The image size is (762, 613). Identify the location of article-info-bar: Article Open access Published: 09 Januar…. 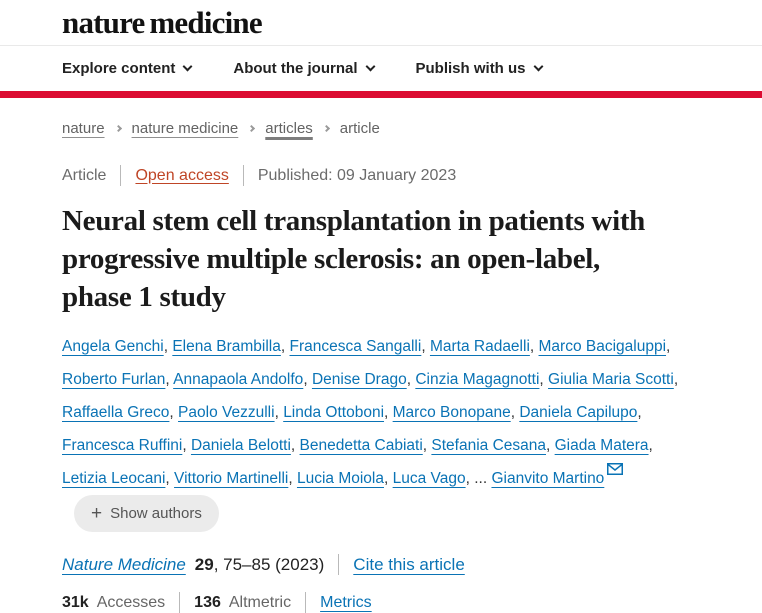
(381, 175).